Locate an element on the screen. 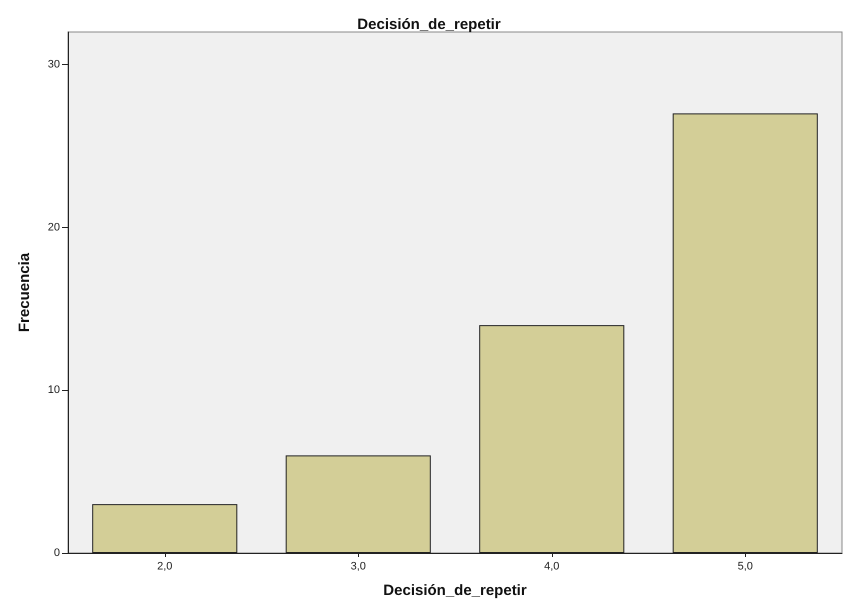  chart-title: Decisión_de_repetir is located at coordinates (429, 24).